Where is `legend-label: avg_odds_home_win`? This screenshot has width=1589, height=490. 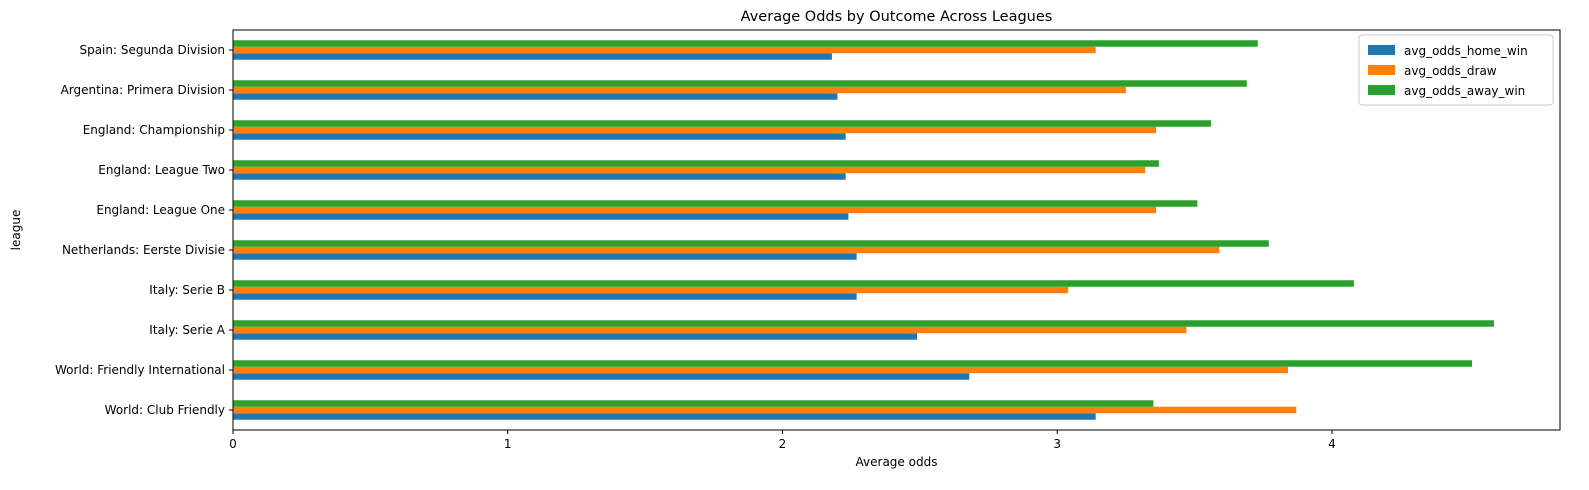
legend-label: avg_odds_home_win is located at coordinates (1466, 51).